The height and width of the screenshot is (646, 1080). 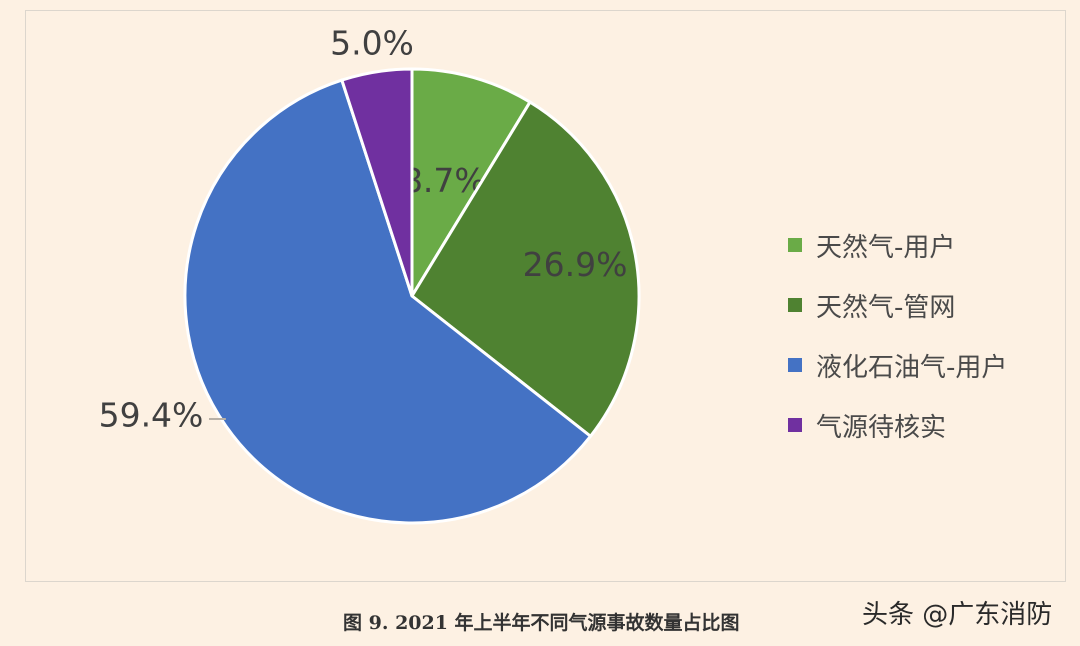 What do you see at coordinates (575, 264) in the screenshot?
I see `data-label: 26.9%` at bounding box center [575, 264].